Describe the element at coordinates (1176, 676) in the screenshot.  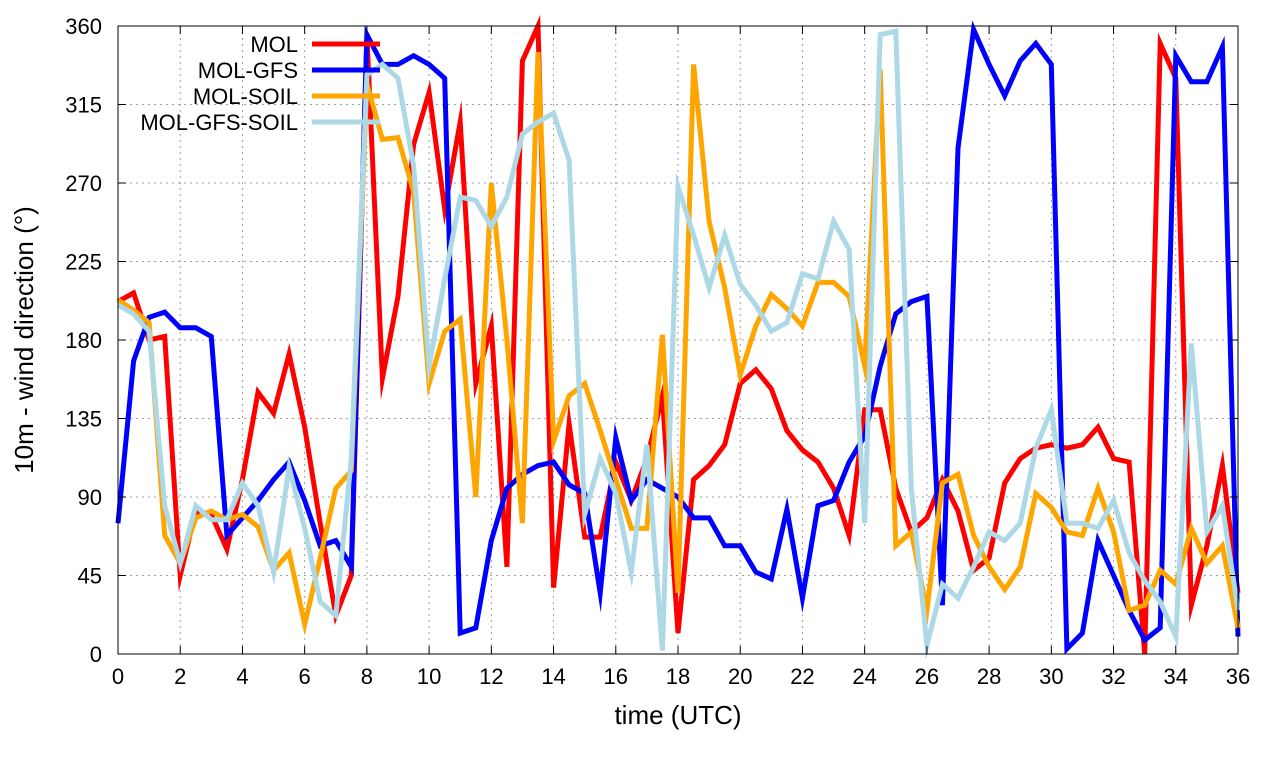
I see `x-tick-label: 34` at that location.